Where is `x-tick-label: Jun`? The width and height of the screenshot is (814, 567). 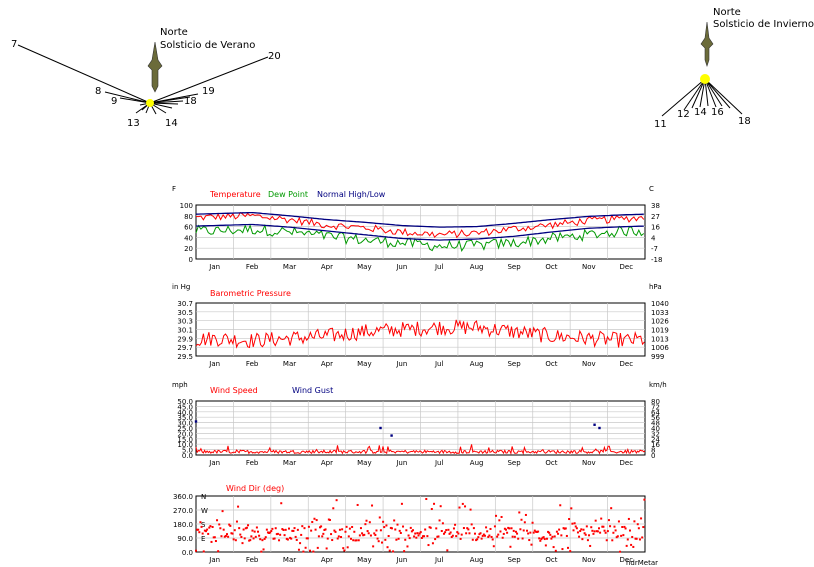
x-tick-label: Jun is located at coordinates (401, 364).